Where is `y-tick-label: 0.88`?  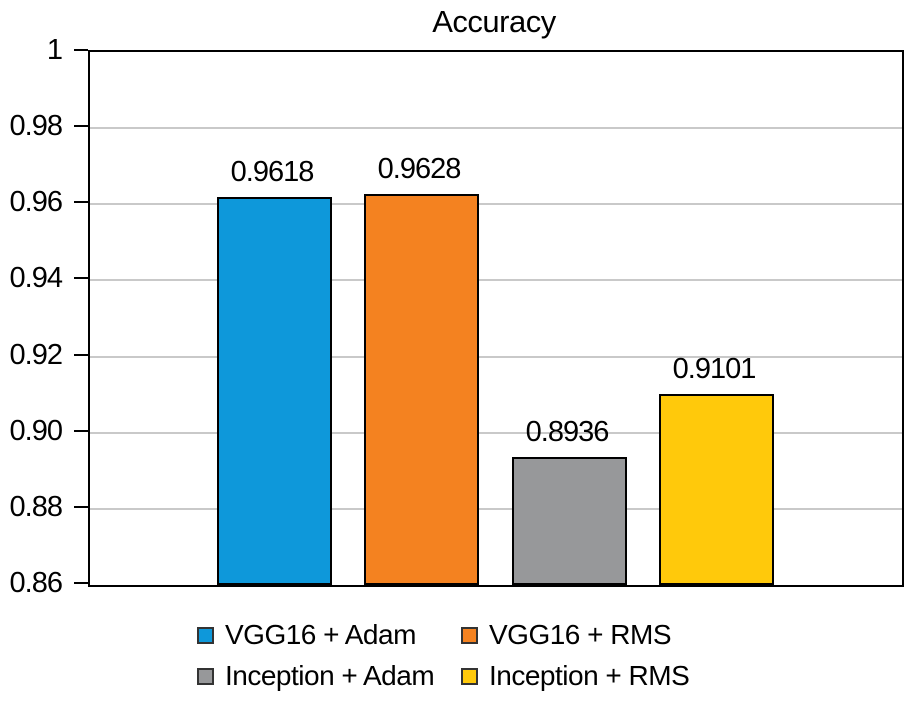 y-tick-label: 0.88 is located at coordinates (36, 506).